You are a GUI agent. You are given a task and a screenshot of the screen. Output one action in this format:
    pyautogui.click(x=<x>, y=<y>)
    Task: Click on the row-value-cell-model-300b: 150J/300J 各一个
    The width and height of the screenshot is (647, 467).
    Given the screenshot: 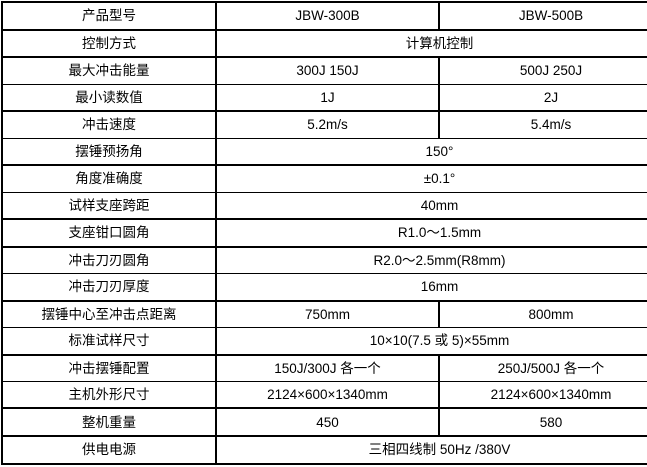 What is the action you would take?
    pyautogui.click(x=328, y=368)
    